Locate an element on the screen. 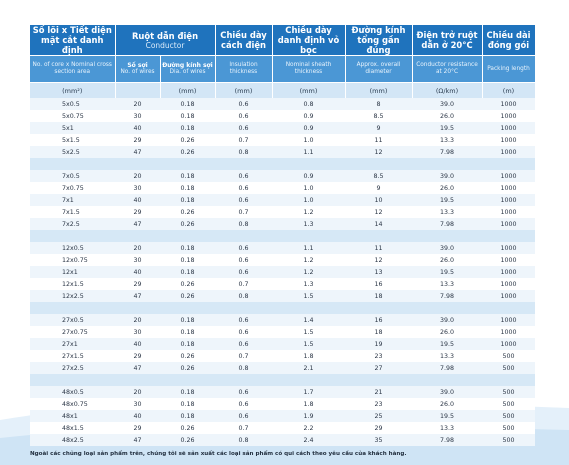  column-title: Chiều dài đóng gói is located at coordinates (508, 40).